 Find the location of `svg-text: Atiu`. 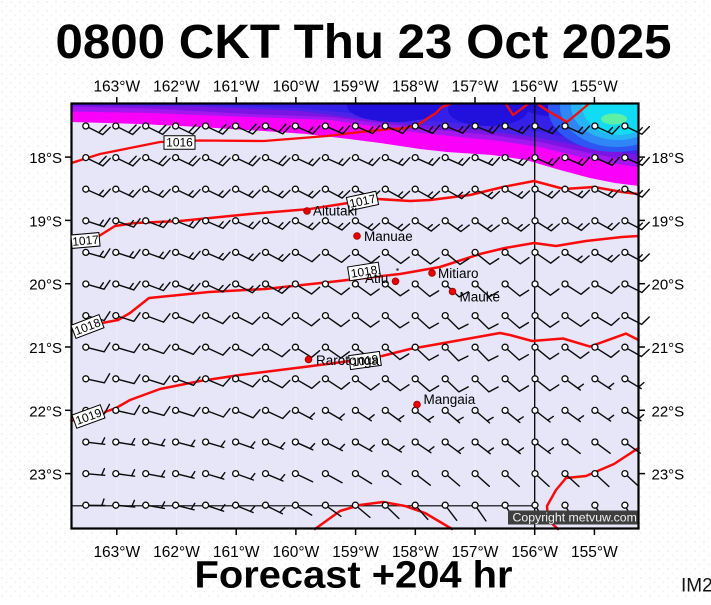

svg-text: Atiu is located at coordinates (376, 278).